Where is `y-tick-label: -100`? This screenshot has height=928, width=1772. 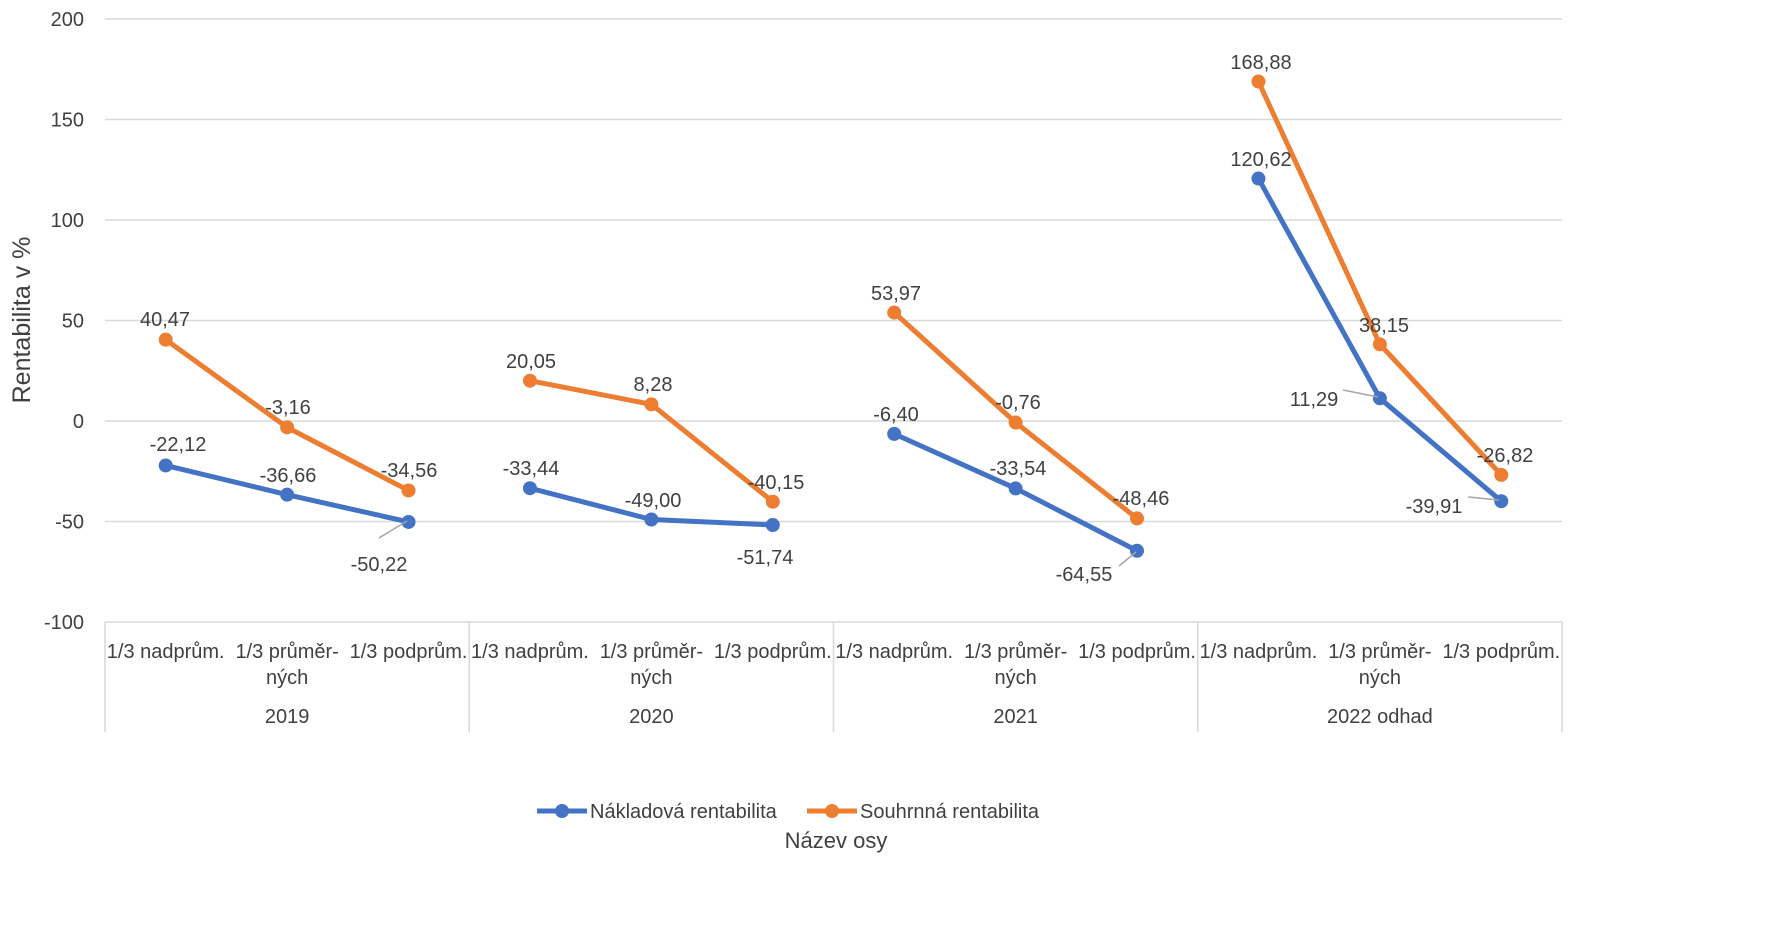 y-tick-label: -100 is located at coordinates (64, 623).